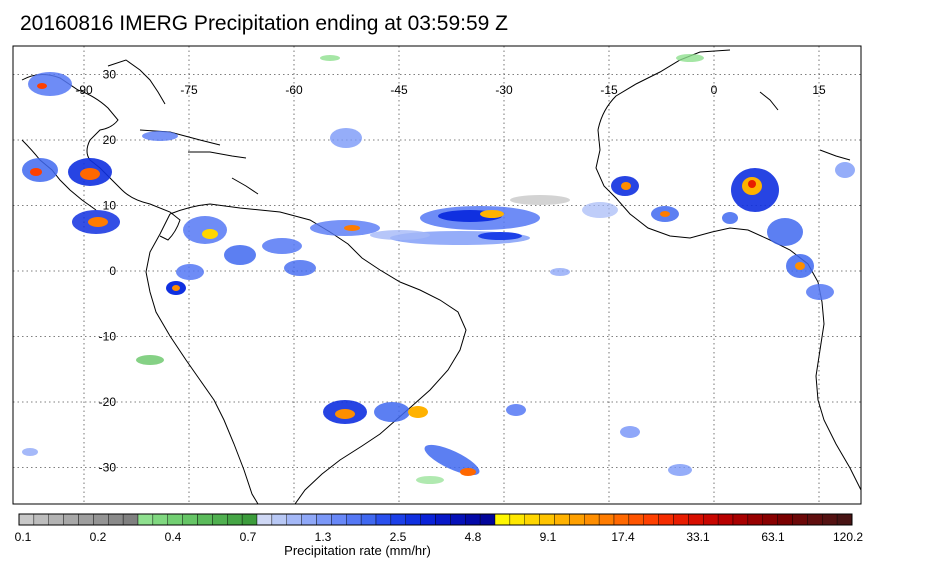 The image size is (944, 571). Describe the element at coordinates (108, 271) in the screenshot. I see `latitude-labels: 30 20 10 0 -10 -20 -30` at that location.